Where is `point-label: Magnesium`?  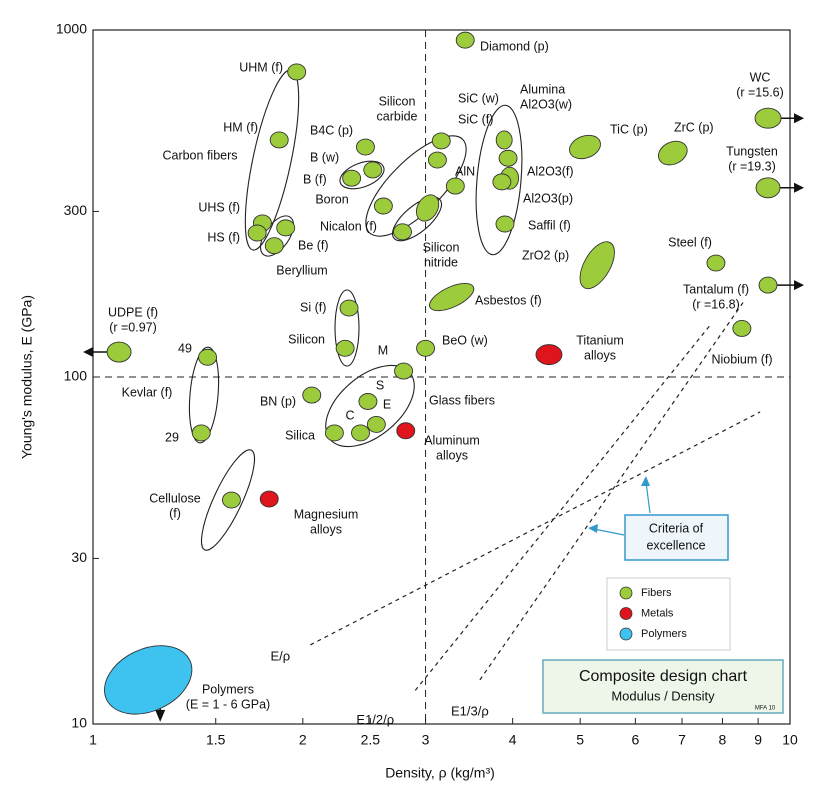 point-label: Magnesium is located at coordinates (326, 514).